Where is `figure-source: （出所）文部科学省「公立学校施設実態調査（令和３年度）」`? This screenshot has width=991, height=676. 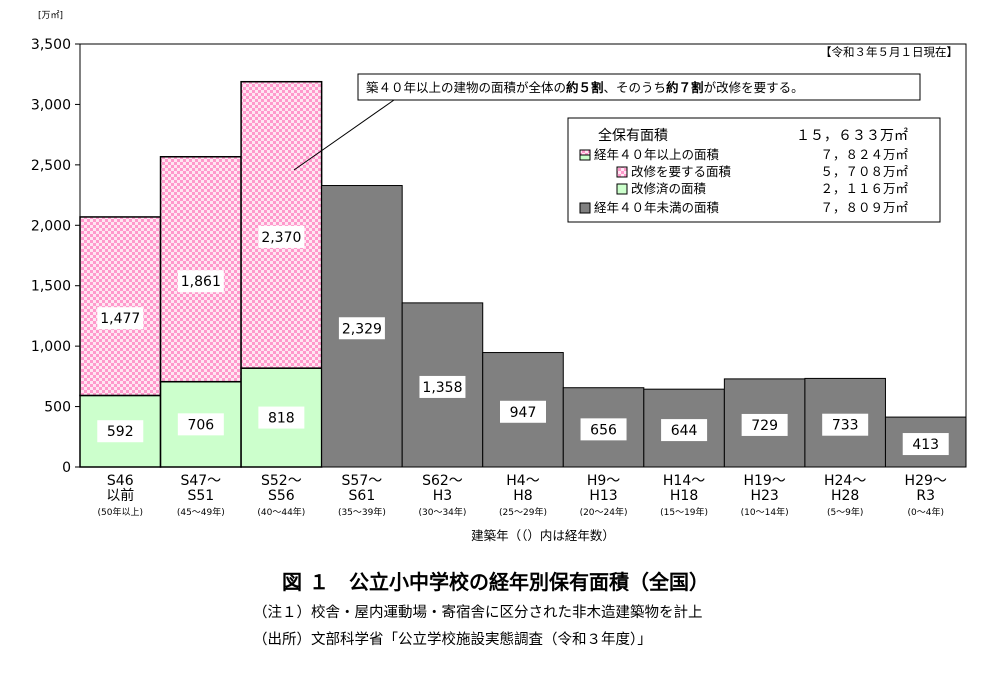
figure-source: （出所）文部科学省「公立学校施設実態調査（令和３年度）」 is located at coordinates (452, 640).